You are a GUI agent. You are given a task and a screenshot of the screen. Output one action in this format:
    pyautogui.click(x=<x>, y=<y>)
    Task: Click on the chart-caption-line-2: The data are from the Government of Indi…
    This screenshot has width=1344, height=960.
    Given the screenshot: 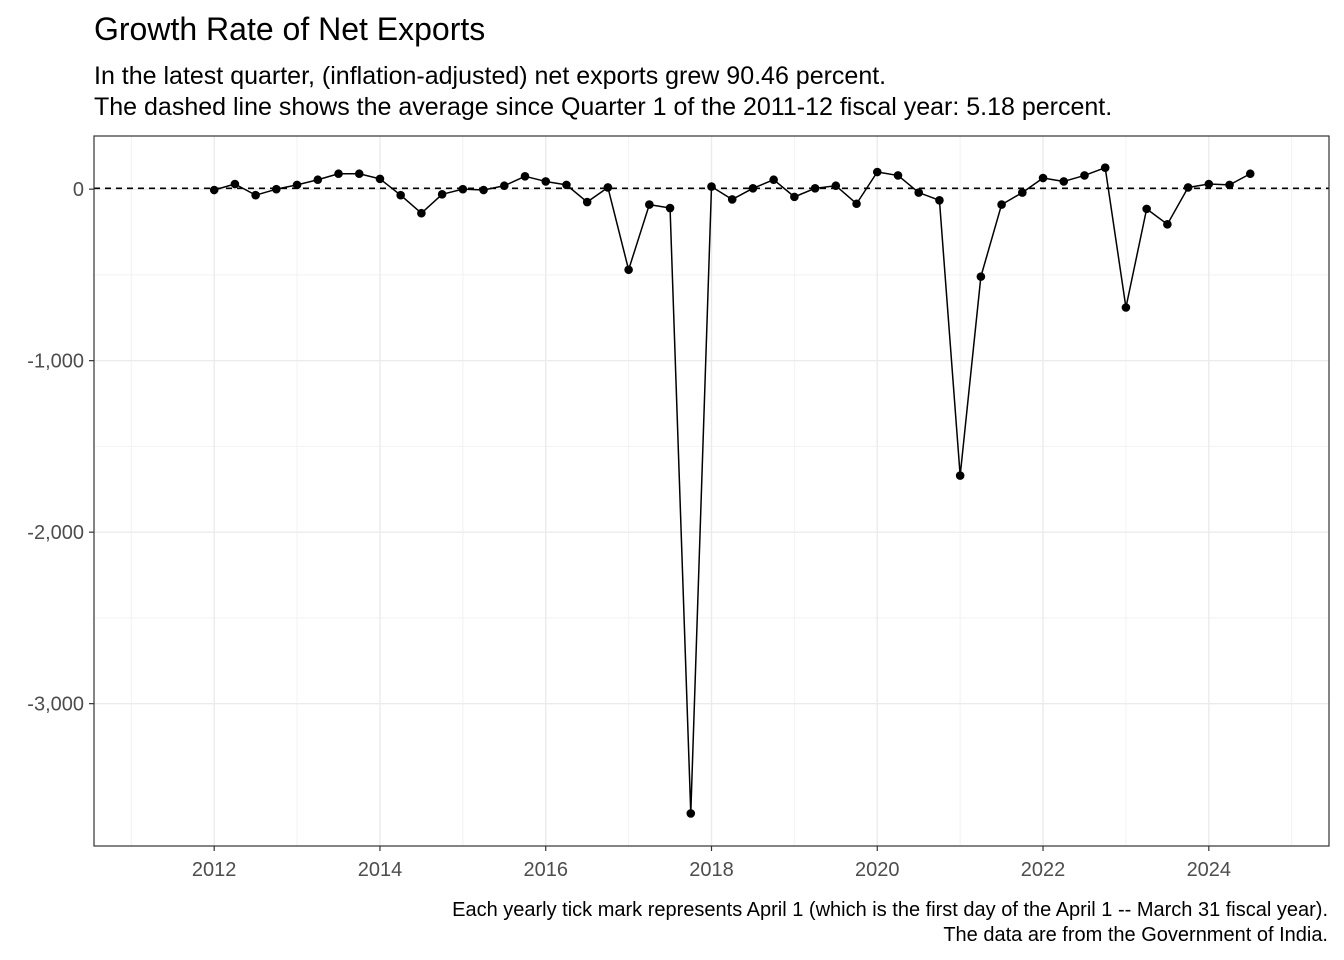 What is the action you would take?
    pyautogui.click(x=1135, y=935)
    